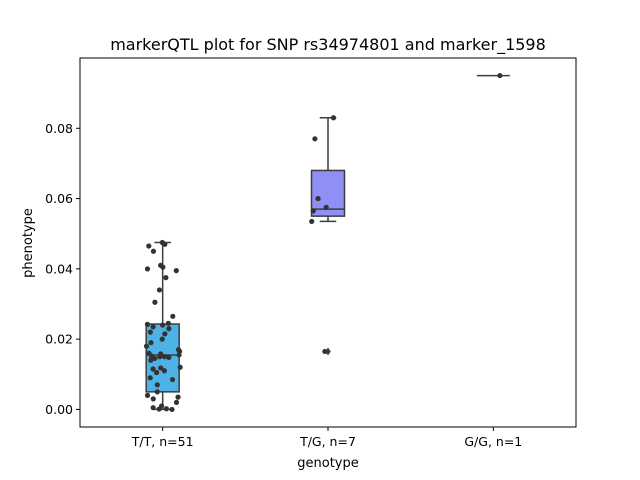 This screenshot has height=480, width=640. Describe the element at coordinates (327, 441) in the screenshot. I see `x-tick-label: T/G, n=7` at that location.